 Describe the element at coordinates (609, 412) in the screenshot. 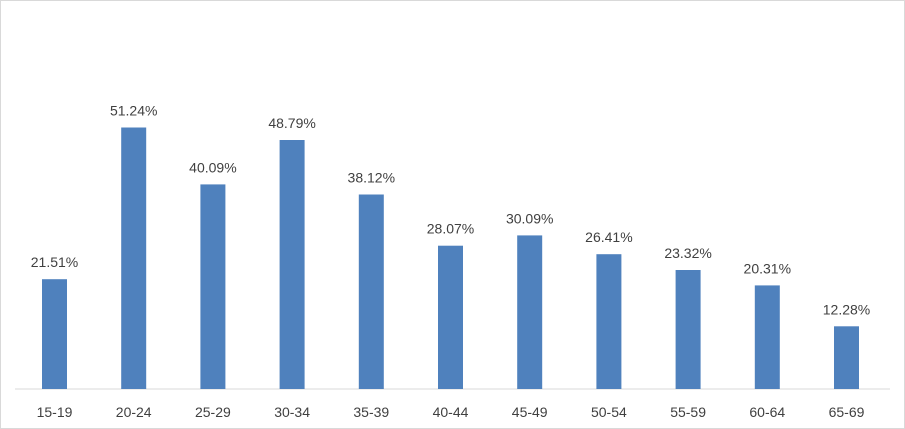

I see `x-tick-label-50-54: 50-54` at that location.